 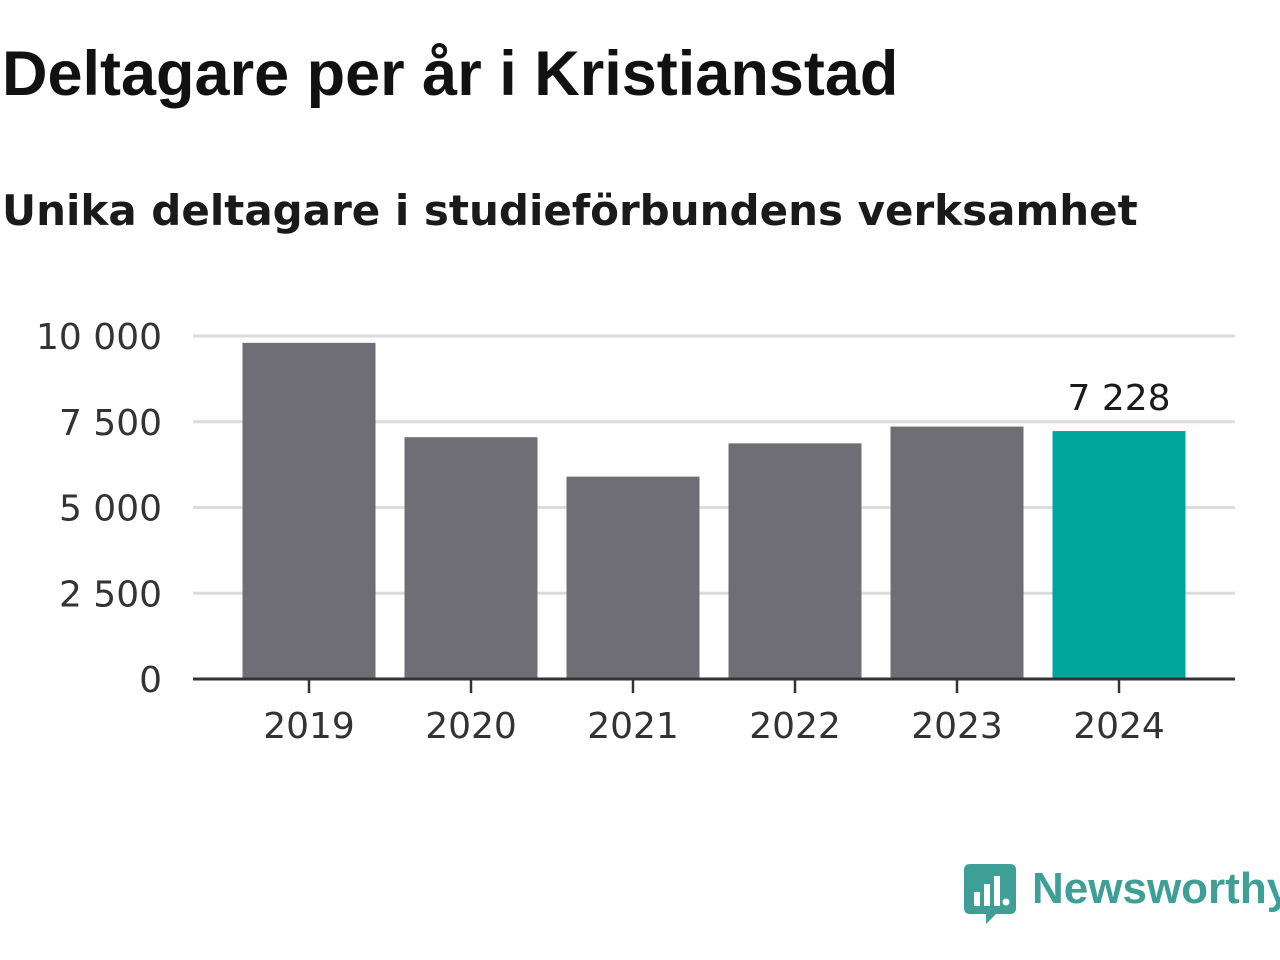 I want to click on x-tick-label: 2023, so click(x=957, y=726).